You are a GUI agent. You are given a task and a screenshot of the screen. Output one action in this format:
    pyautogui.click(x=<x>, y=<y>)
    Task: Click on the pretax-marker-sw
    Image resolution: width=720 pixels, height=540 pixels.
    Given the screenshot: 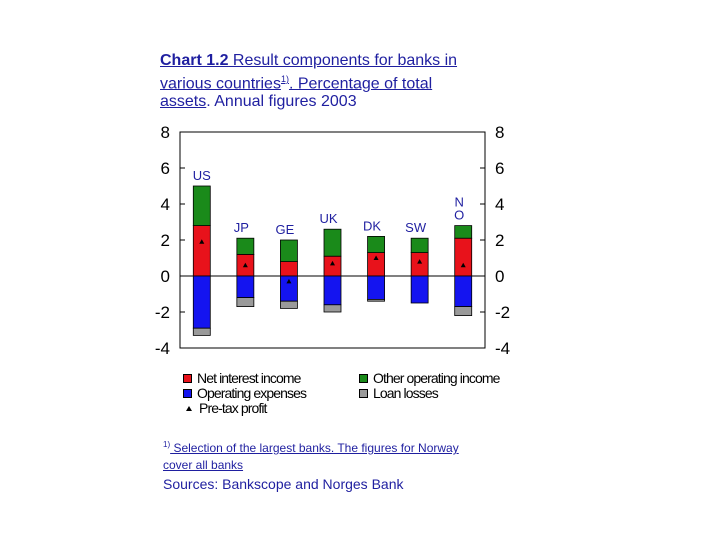 What is the action you would take?
    pyautogui.click(x=420, y=261)
    